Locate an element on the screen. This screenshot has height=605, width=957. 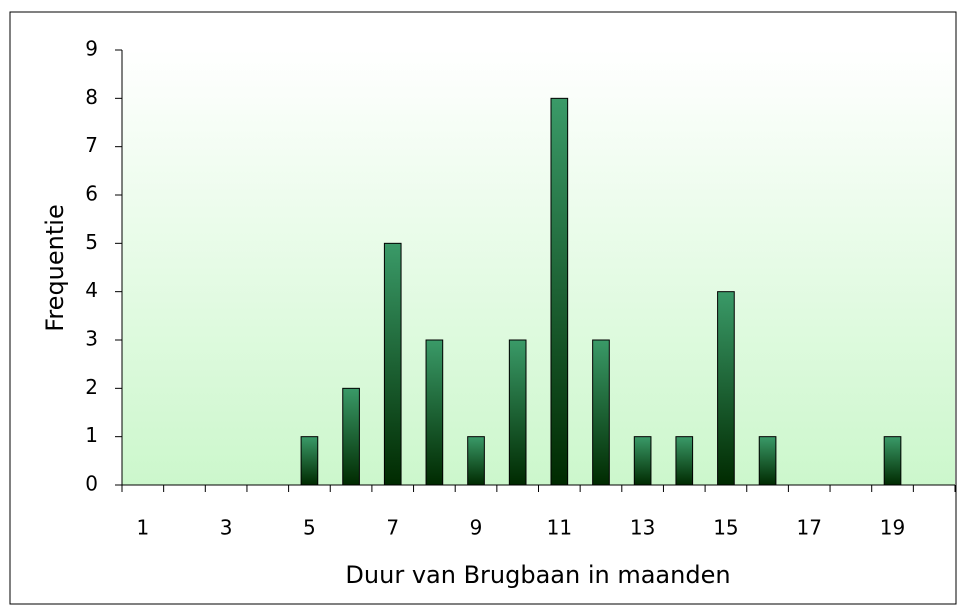
x-tick-label: 7 is located at coordinates (392, 528).